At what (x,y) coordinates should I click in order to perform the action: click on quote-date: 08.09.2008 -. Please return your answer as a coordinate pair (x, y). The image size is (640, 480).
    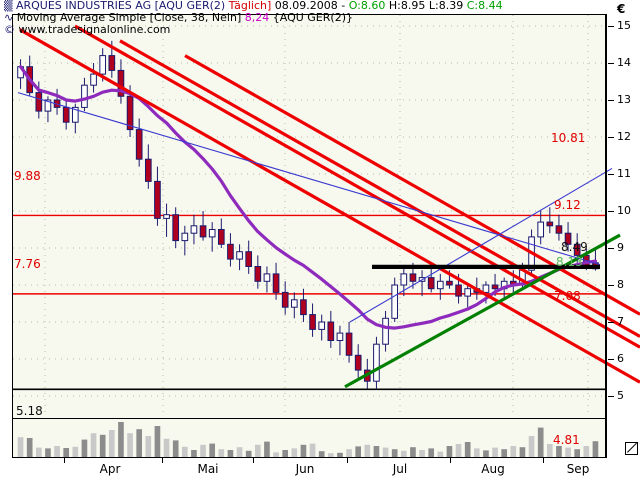
    Looking at the image, I should click on (310, 6).